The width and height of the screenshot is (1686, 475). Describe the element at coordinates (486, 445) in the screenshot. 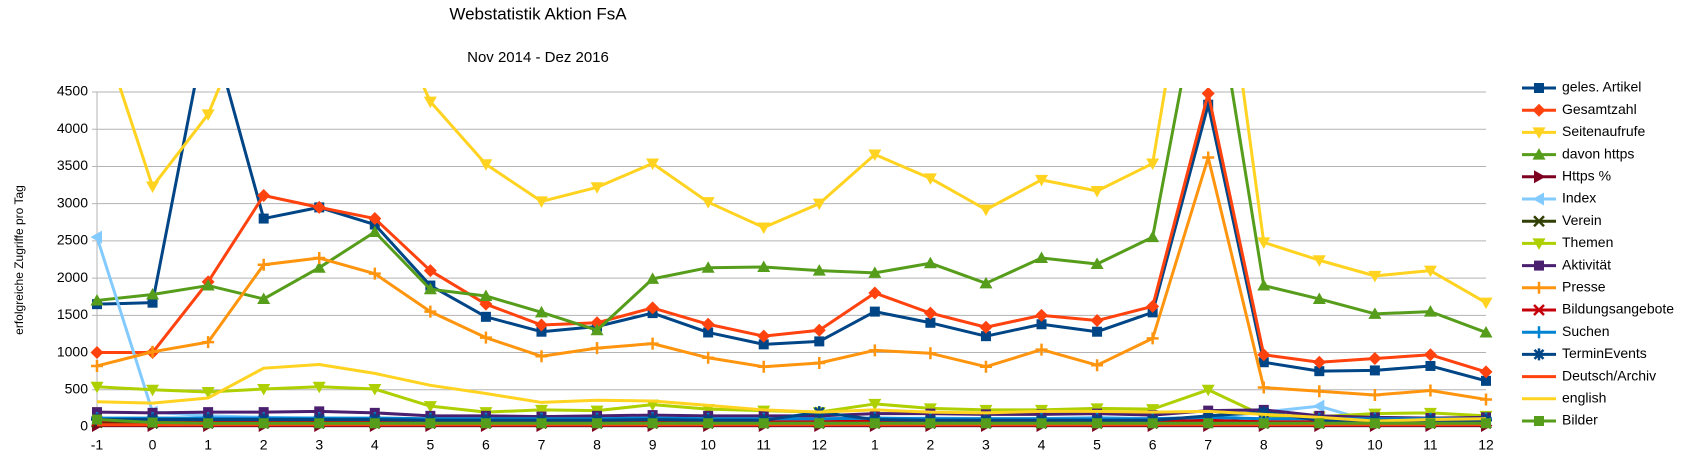

I see `x-tick-label: 6` at that location.